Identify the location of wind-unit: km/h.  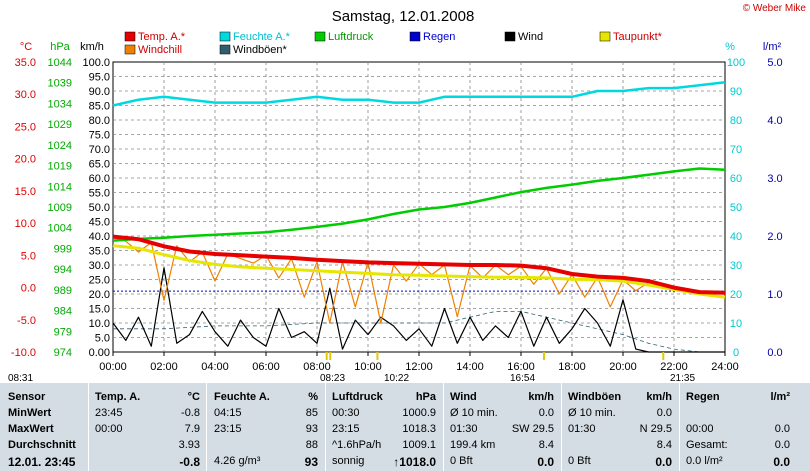
(541, 397).